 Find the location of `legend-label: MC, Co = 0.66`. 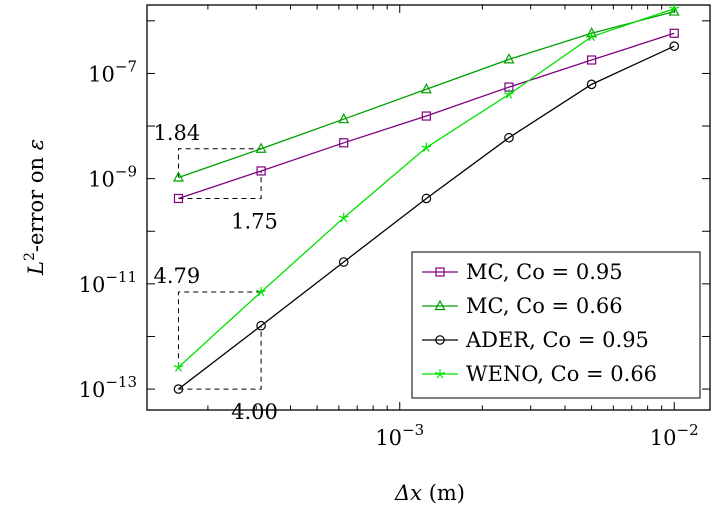

legend-label: MC, Co = 0.66 is located at coordinates (544, 306).